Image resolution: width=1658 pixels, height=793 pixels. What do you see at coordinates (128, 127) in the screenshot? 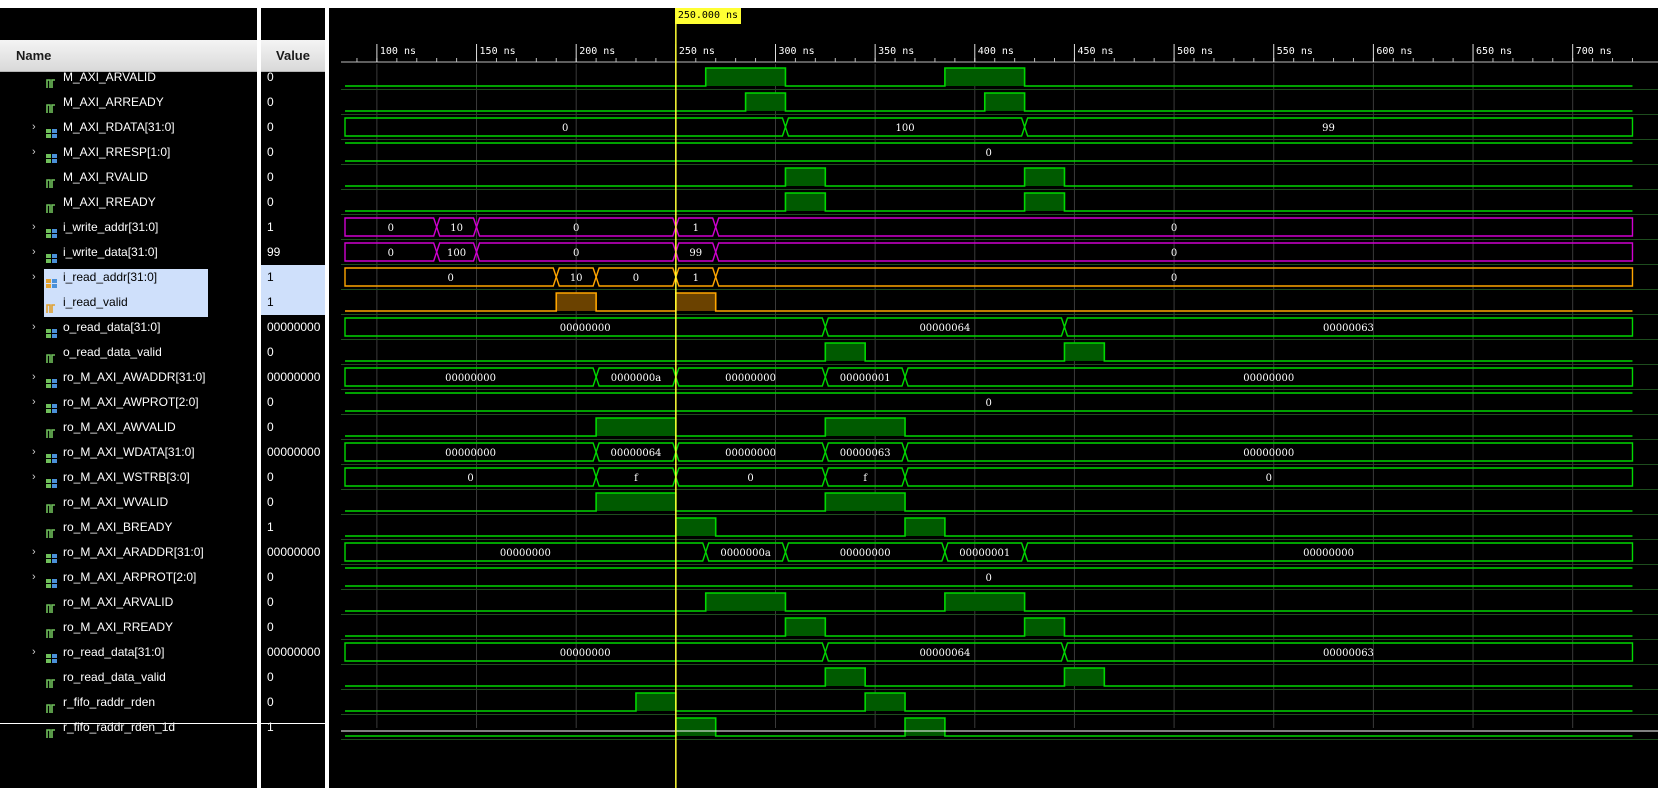
I see `signal-row: › M_AXI_RDATA[31:0]` at bounding box center [128, 127].